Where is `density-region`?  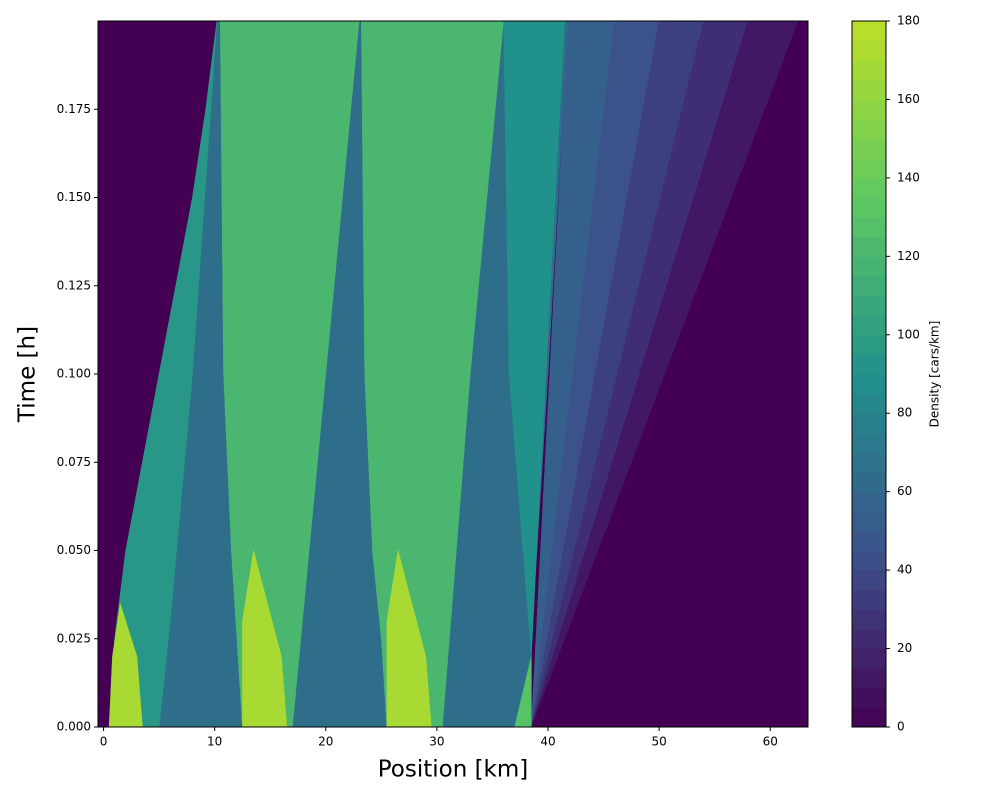 density-region is located at coordinates (163, 374).